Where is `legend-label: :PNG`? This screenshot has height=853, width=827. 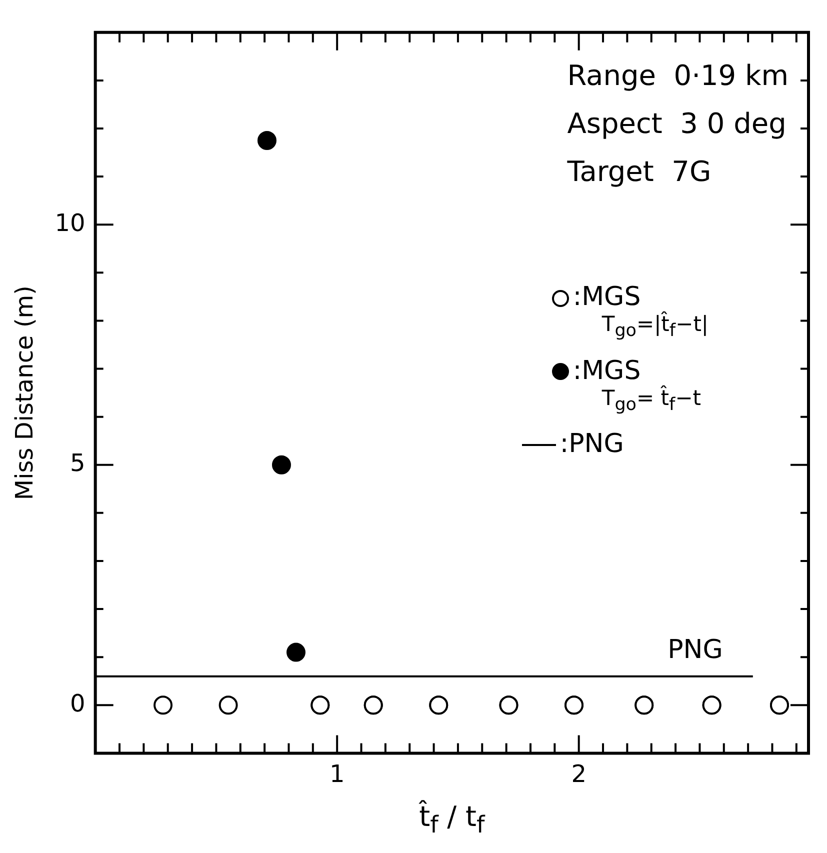
legend-label: :PNG is located at coordinates (592, 443).